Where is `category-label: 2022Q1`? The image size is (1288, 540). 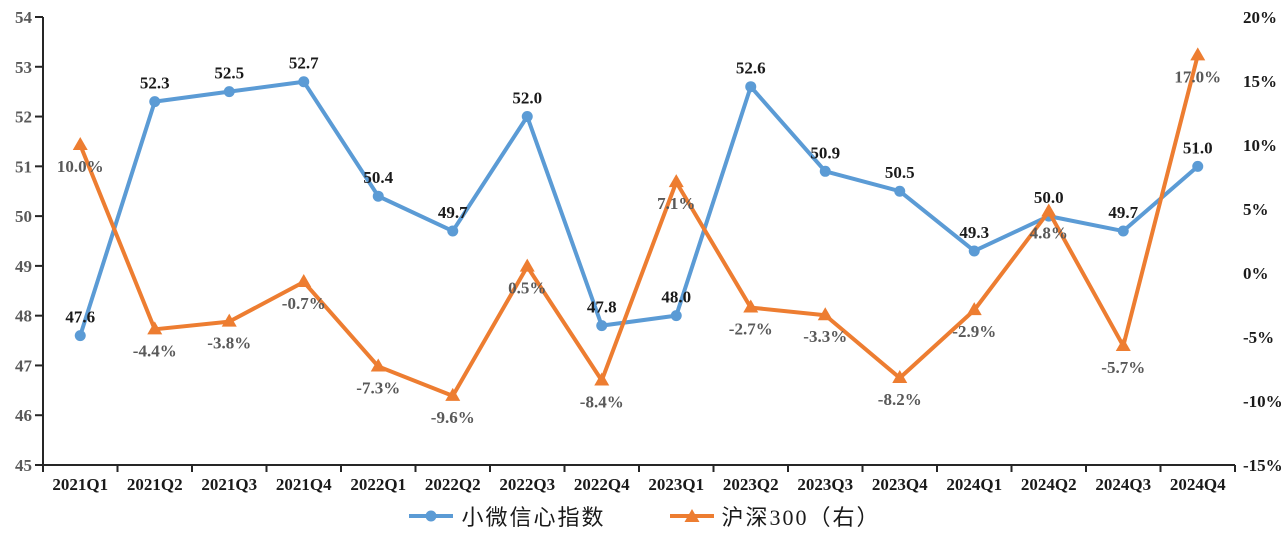
category-label: 2022Q1 is located at coordinates (378, 484).